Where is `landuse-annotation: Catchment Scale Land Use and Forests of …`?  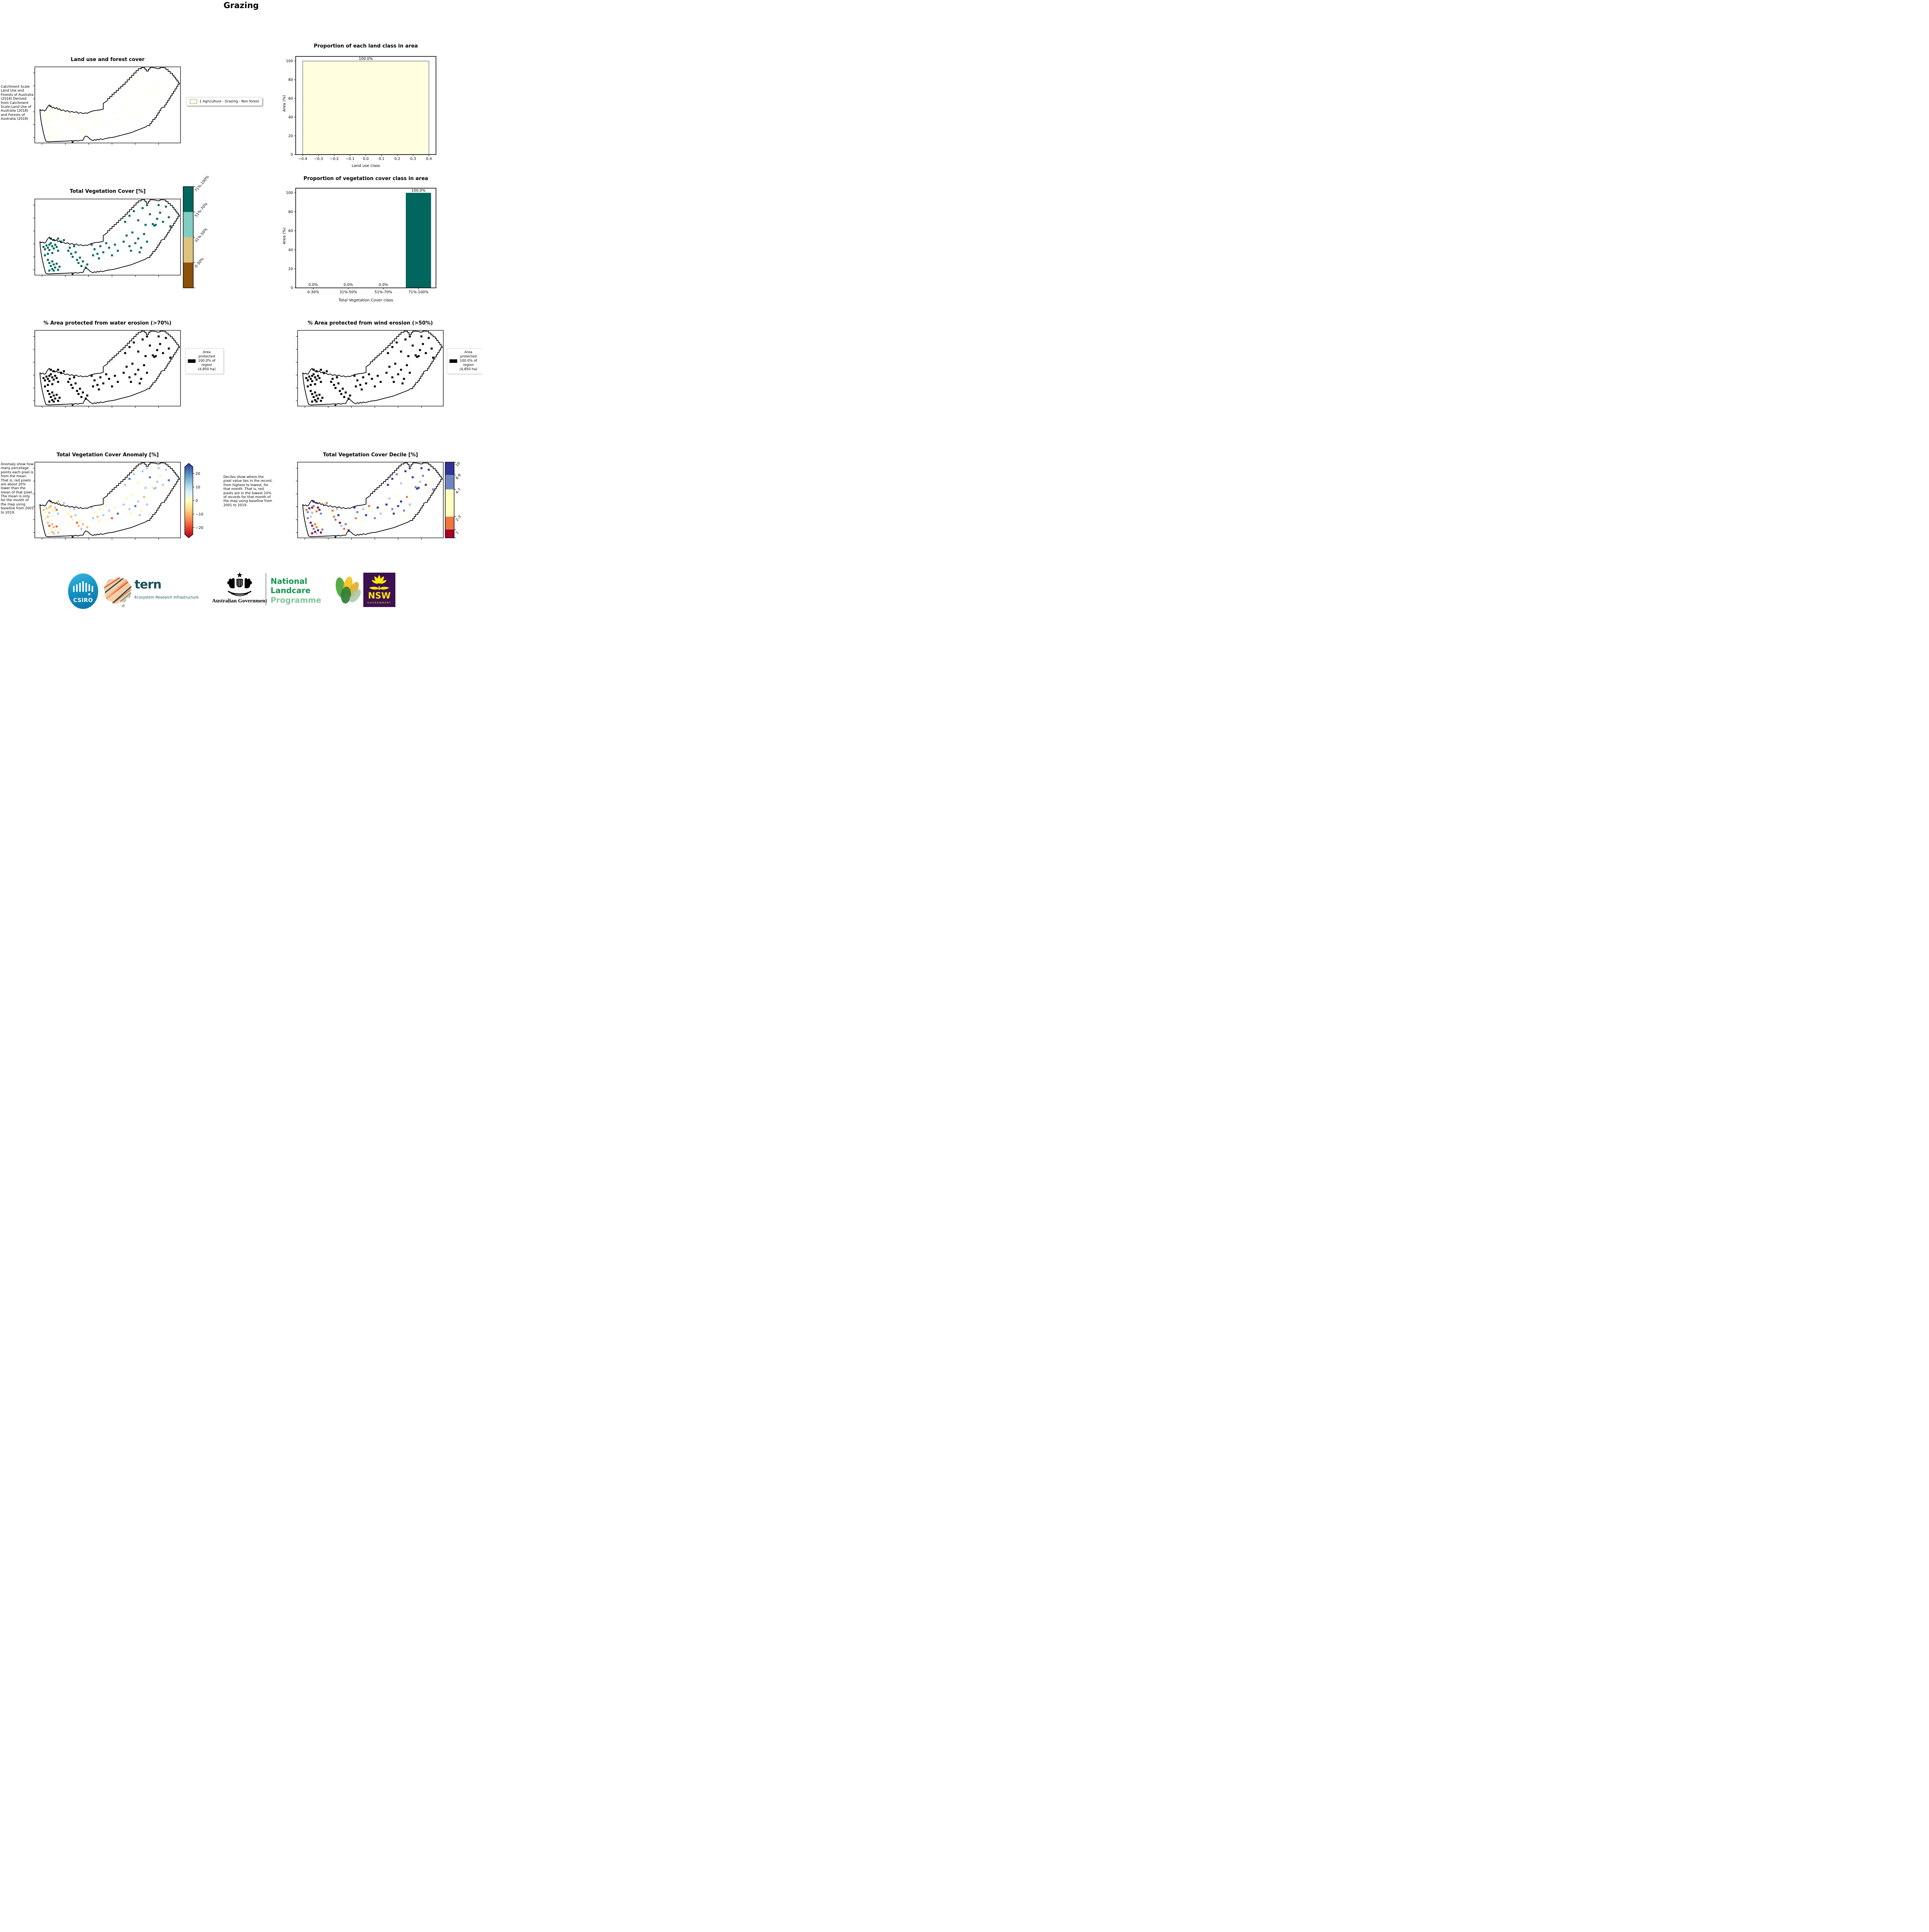 landuse-annotation: Catchment Scale Land Use and Forests of … is located at coordinates (17, 103).